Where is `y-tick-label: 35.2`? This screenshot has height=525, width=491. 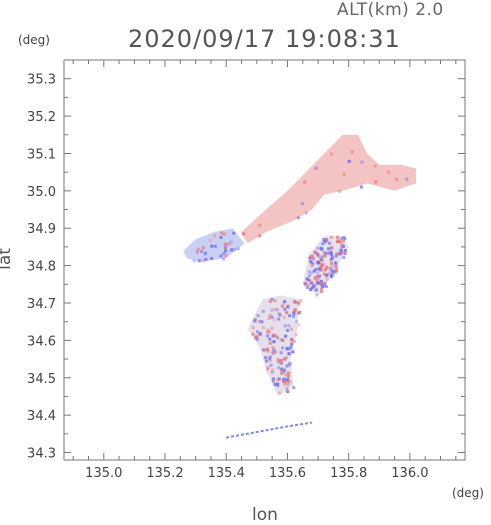 y-tick-label: 35.2 is located at coordinates (41, 117).